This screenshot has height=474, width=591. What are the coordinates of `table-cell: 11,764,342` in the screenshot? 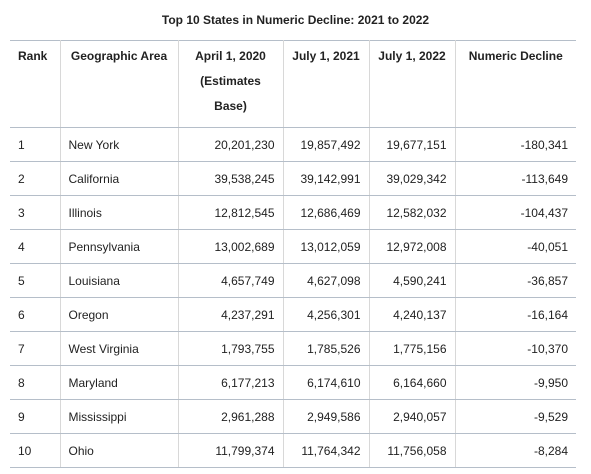 It's located at (326, 450).